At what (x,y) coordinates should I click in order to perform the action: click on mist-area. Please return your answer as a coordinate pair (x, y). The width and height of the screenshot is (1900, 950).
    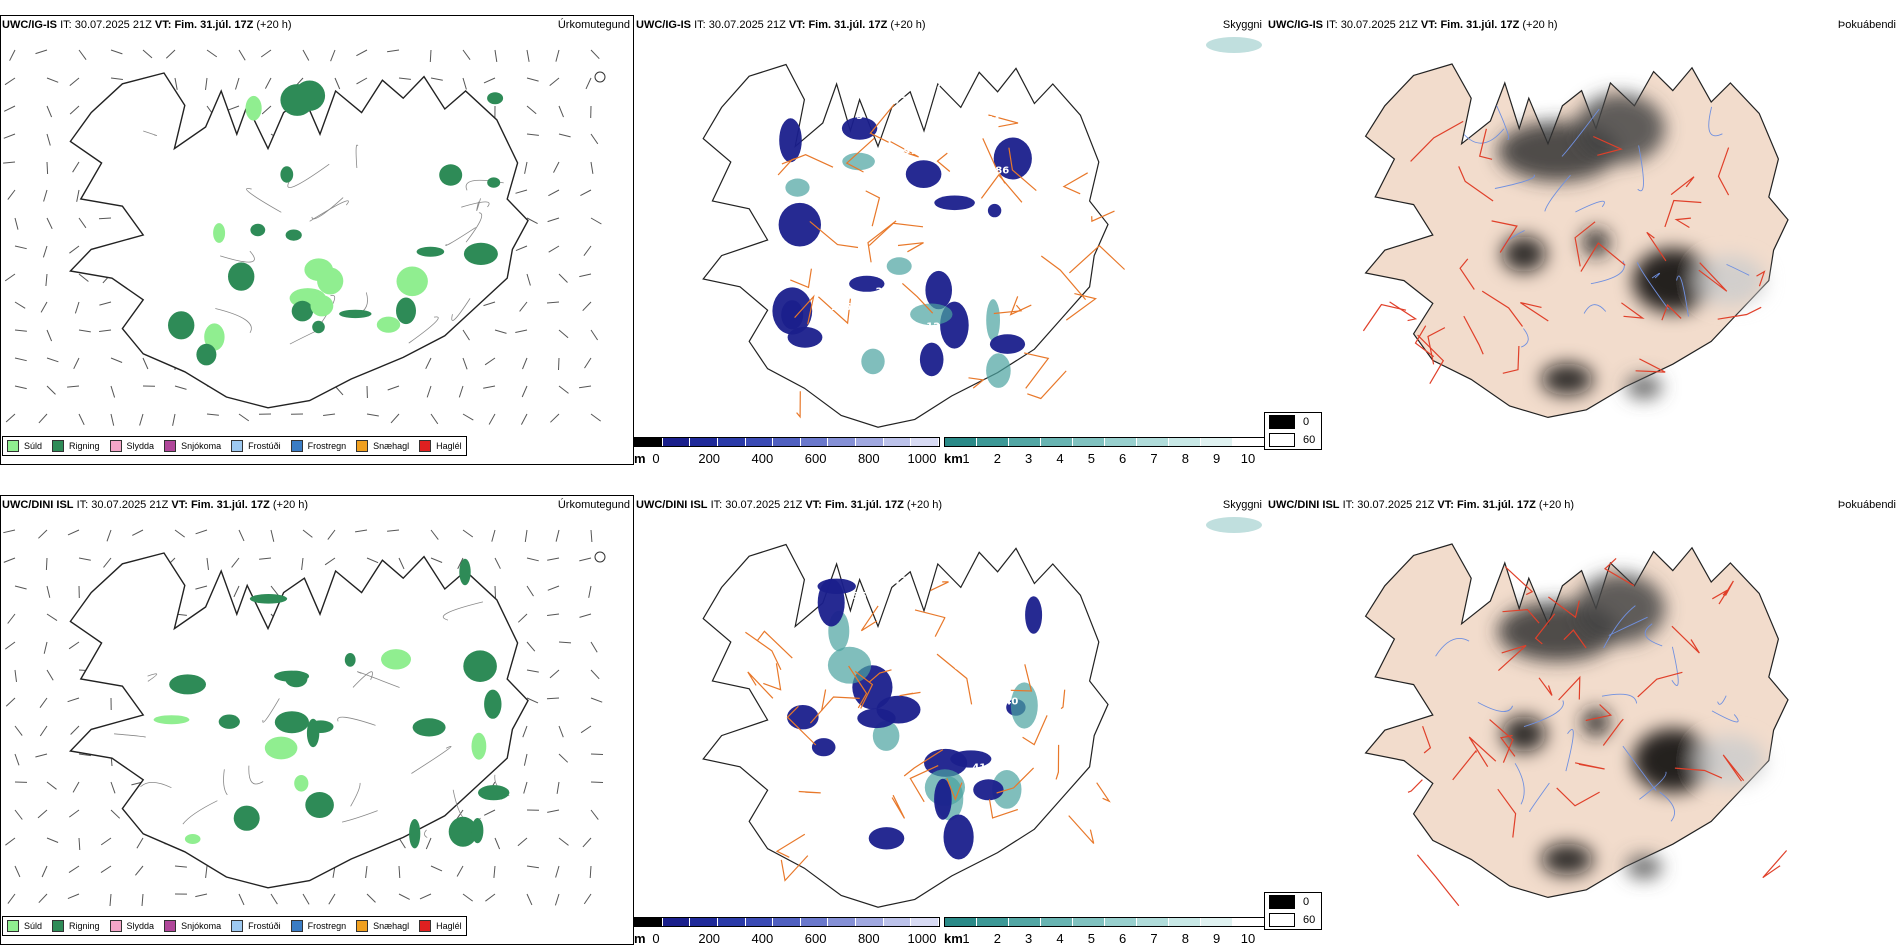
    Looking at the image, I should click on (886, 735).